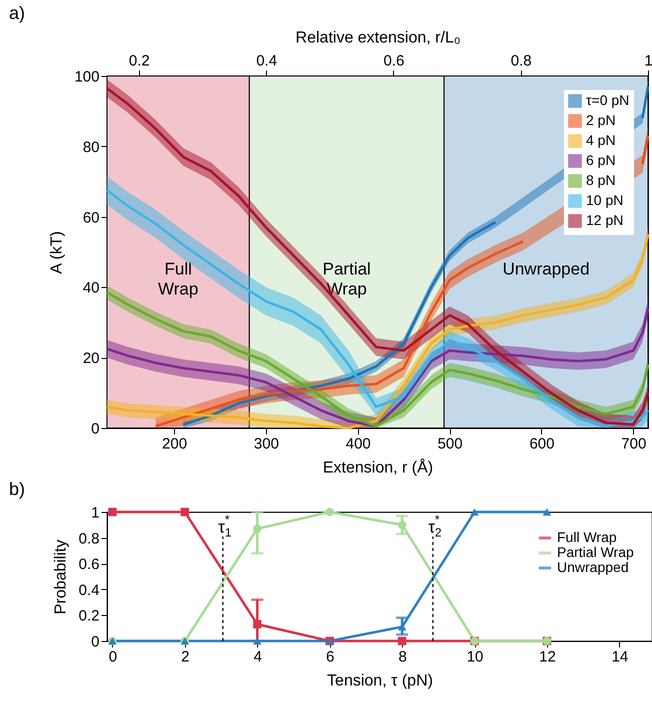  What do you see at coordinates (547, 657) in the screenshot?
I see `x-tick-label: 12` at bounding box center [547, 657].